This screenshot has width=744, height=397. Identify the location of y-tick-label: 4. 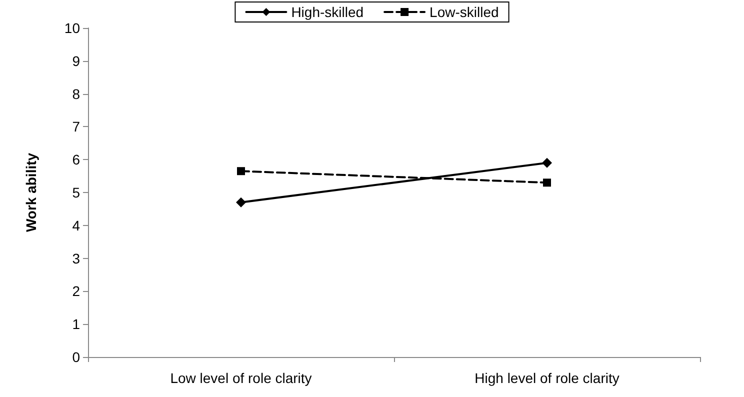
(76, 225).